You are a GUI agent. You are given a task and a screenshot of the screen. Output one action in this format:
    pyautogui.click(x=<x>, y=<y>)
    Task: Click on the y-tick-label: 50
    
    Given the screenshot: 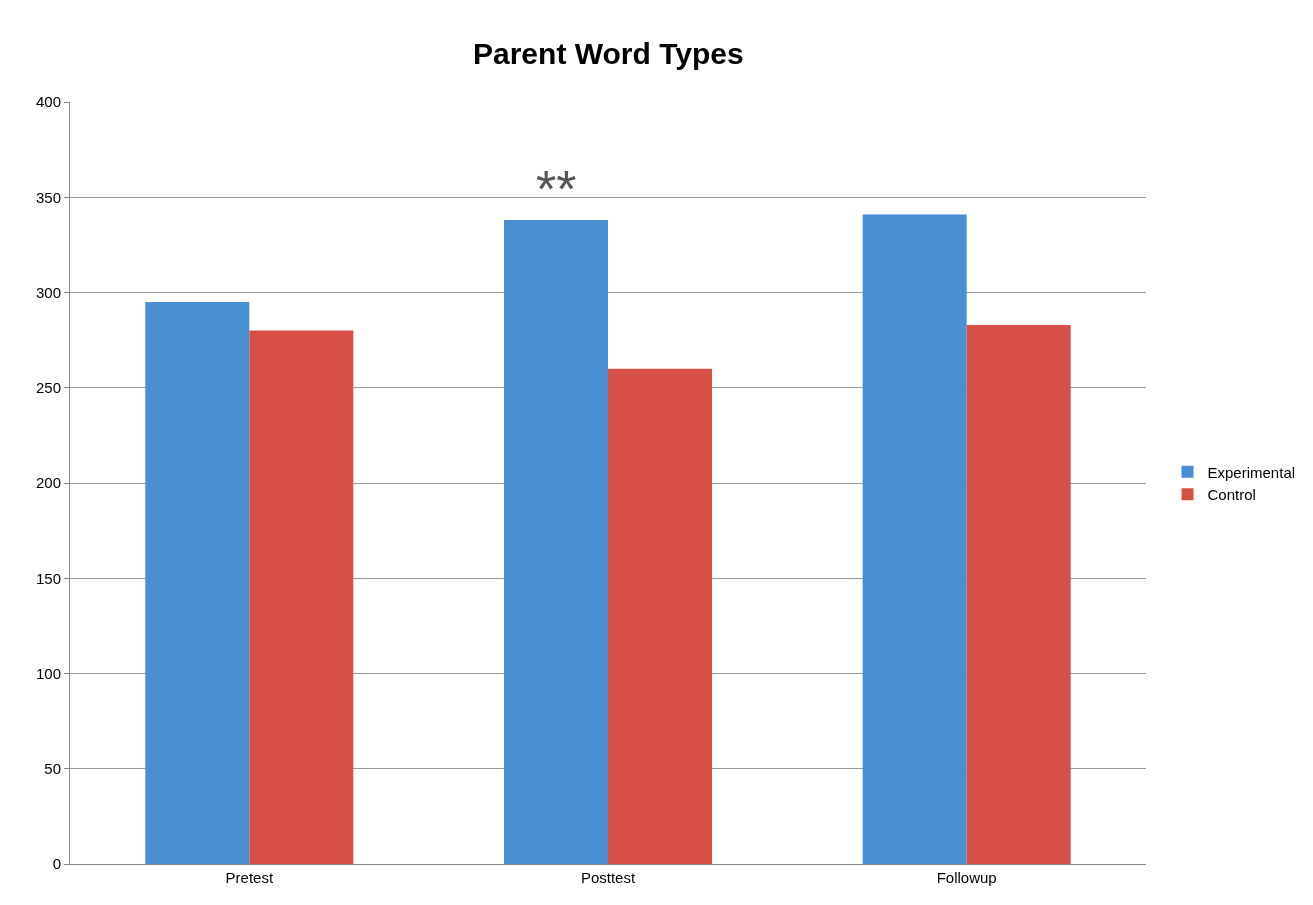 What is the action you would take?
    pyautogui.click(x=52, y=768)
    